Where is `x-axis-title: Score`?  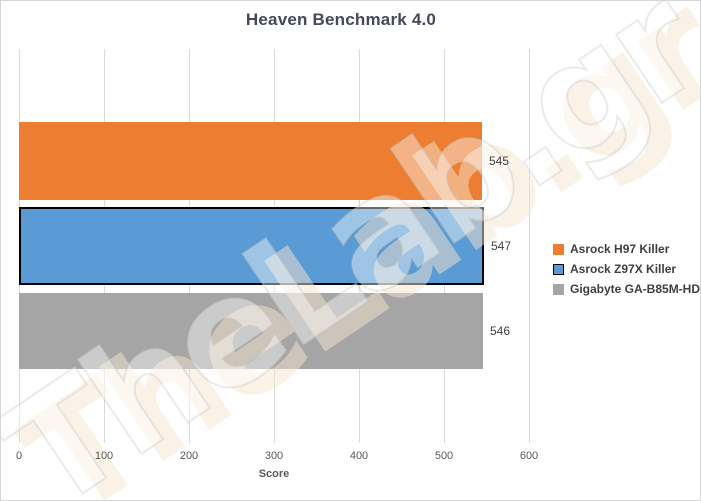 x-axis-title: Score is located at coordinates (274, 474).